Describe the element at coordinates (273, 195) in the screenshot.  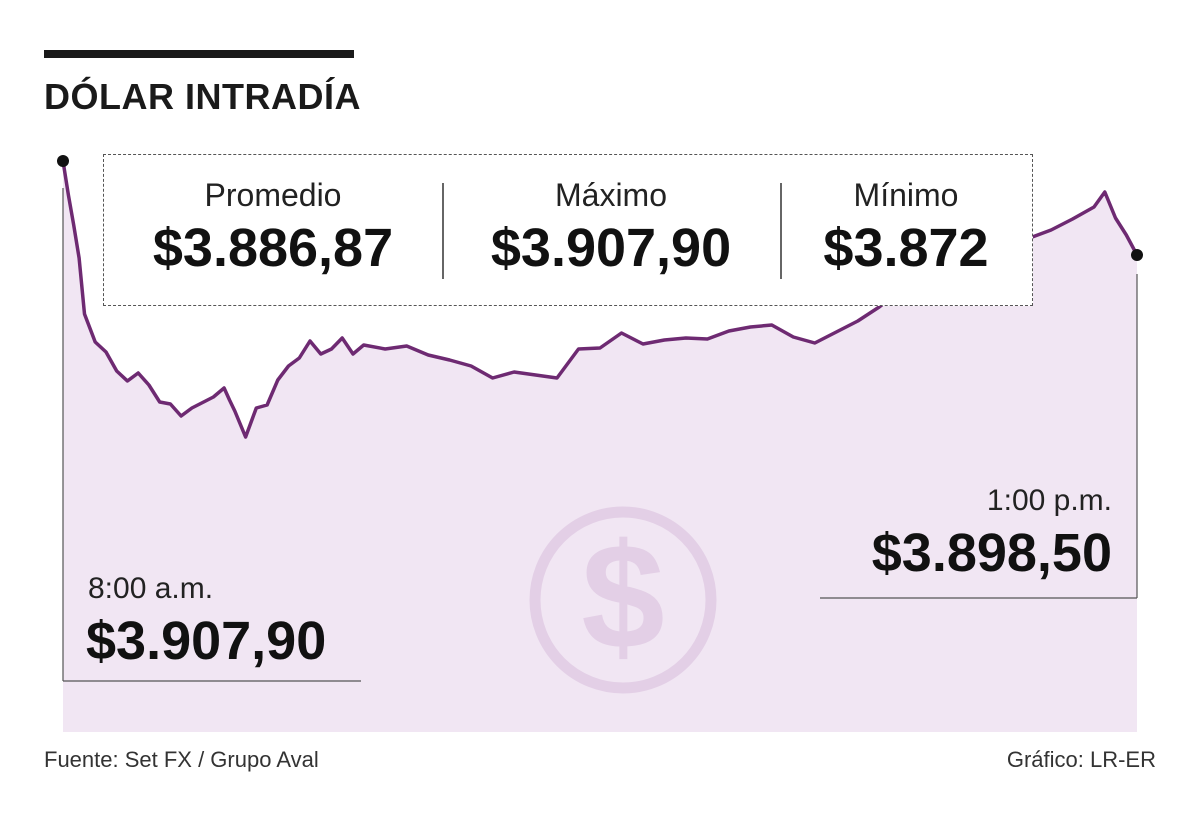
I see `stat-label: Promedio` at that location.